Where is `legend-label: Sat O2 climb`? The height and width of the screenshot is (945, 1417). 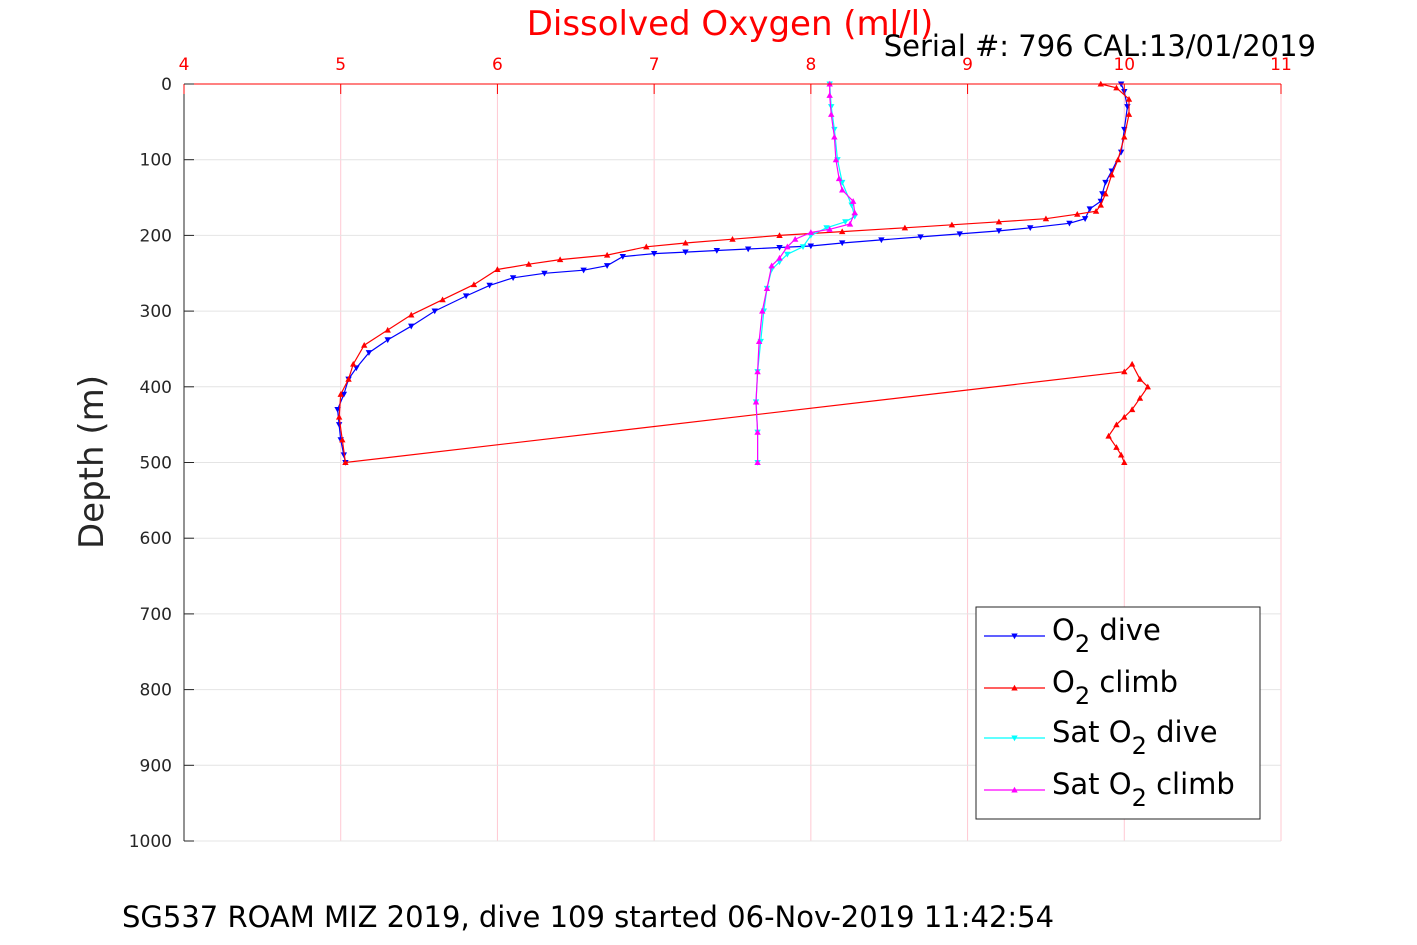
legend-label: Sat O2 climb is located at coordinates (1143, 789).